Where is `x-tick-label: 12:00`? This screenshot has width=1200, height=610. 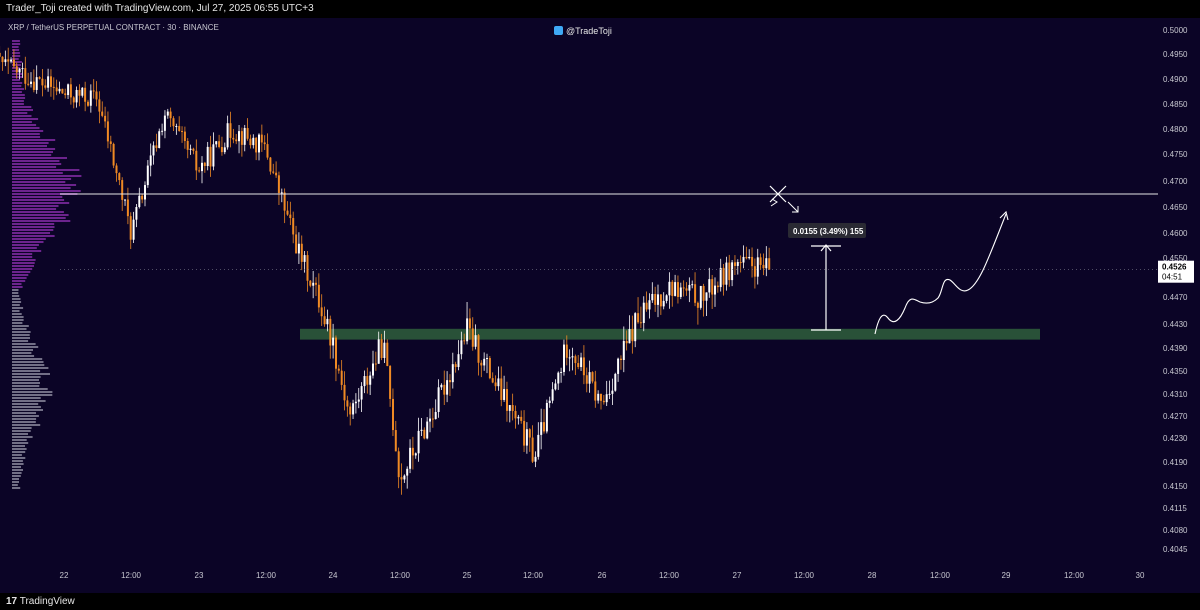 x-tick-label: 12:00 is located at coordinates (1074, 575).